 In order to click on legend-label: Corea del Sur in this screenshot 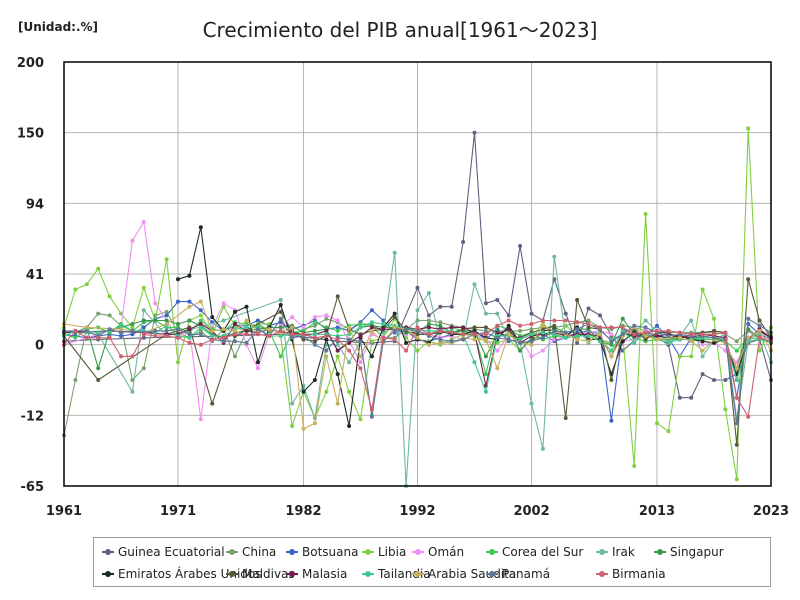, I will do `click(543, 552)`.